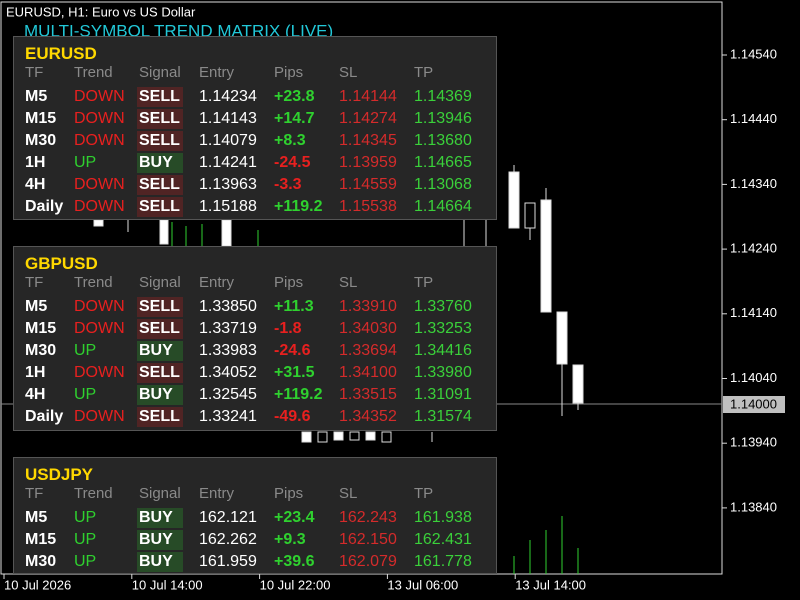 The width and height of the screenshot is (800, 600). What do you see at coordinates (368, 306) in the screenshot?
I see `cell-sl: 1.33910` at bounding box center [368, 306].